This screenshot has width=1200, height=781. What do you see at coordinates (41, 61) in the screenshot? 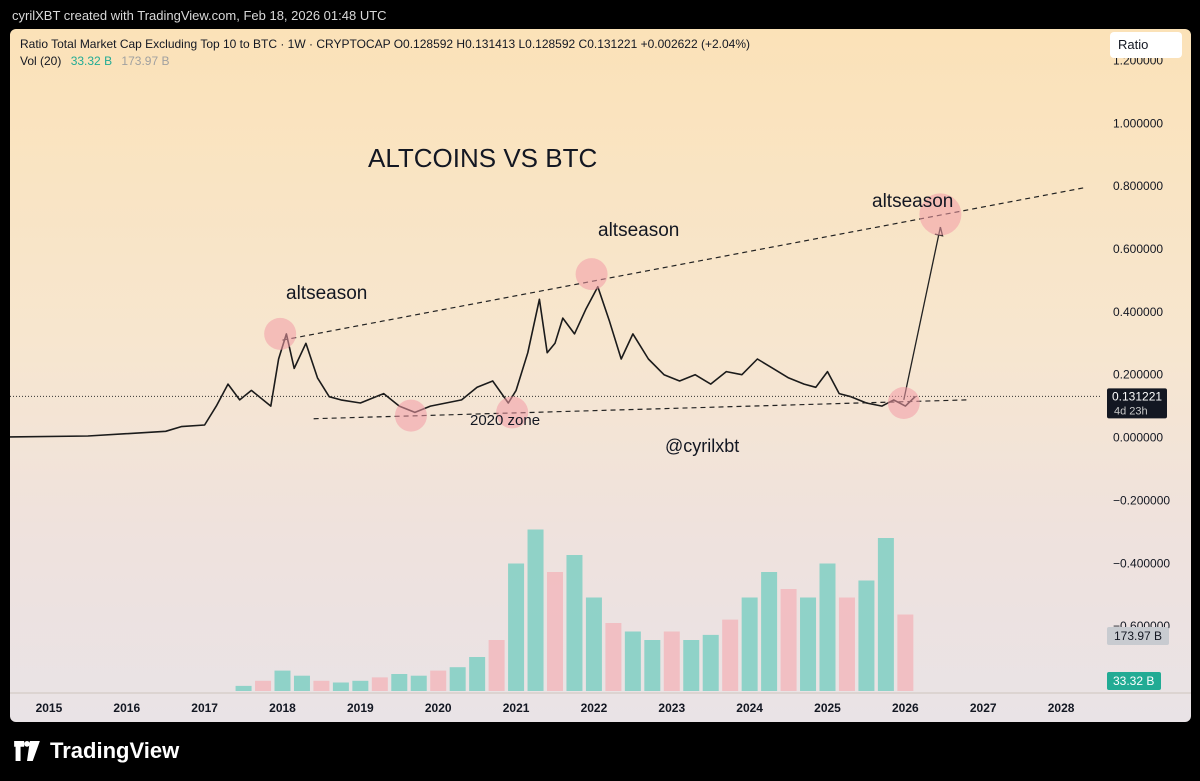
I see `volume-legend-label: Vol (20)` at bounding box center [41, 61].